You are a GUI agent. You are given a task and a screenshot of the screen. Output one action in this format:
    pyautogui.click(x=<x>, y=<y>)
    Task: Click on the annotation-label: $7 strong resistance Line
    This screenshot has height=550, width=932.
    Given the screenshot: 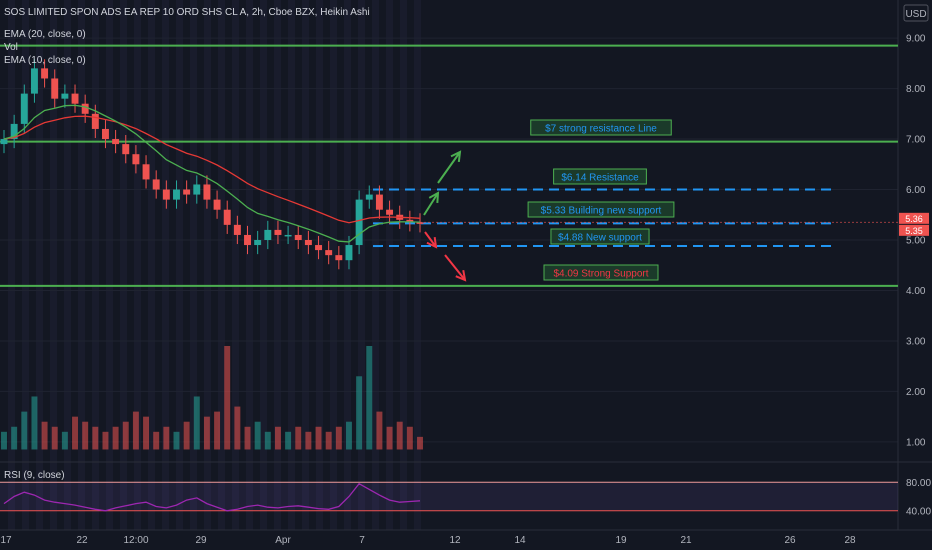 What is the action you would take?
    pyautogui.click(x=601, y=129)
    